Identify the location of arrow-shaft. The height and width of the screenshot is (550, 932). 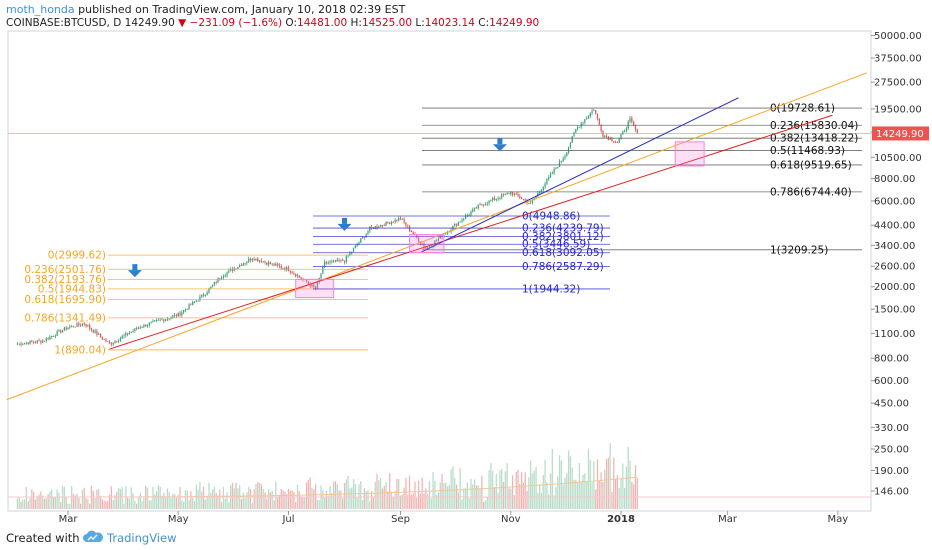
(500, 141).